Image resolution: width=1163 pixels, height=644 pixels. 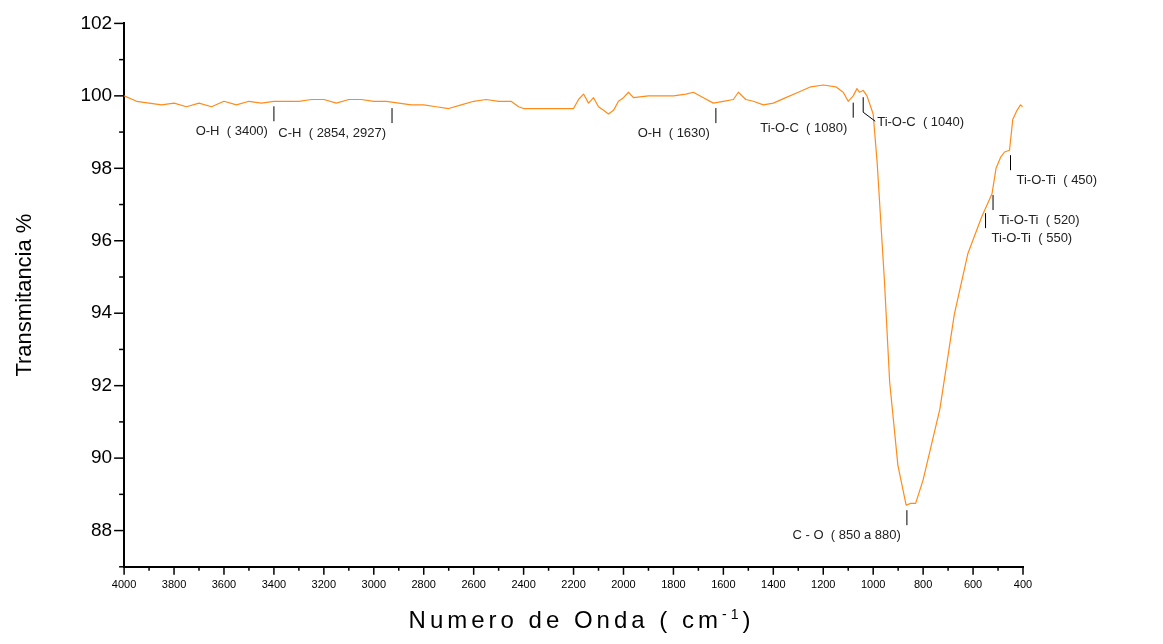 What do you see at coordinates (332, 133) in the screenshot?
I see `annotation: C-H ( 2854, 2927)` at bounding box center [332, 133].